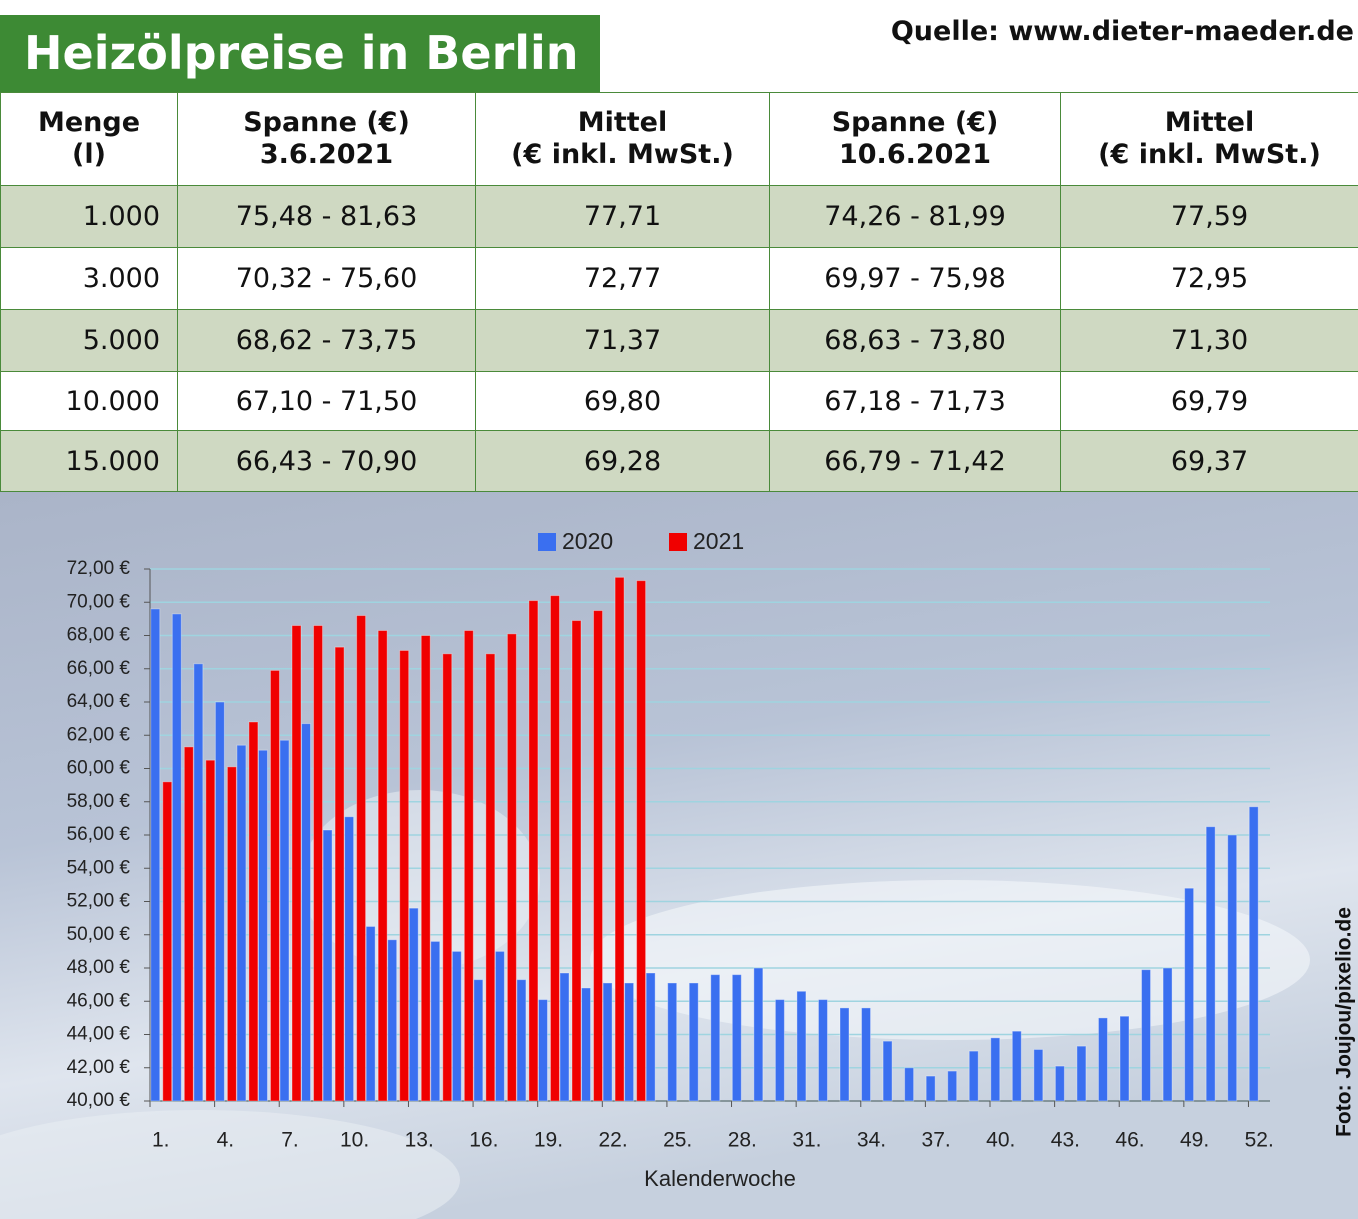  Describe the element at coordinates (99, 1067) in the screenshot. I see `y-tick-label: 42,00 €` at that location.